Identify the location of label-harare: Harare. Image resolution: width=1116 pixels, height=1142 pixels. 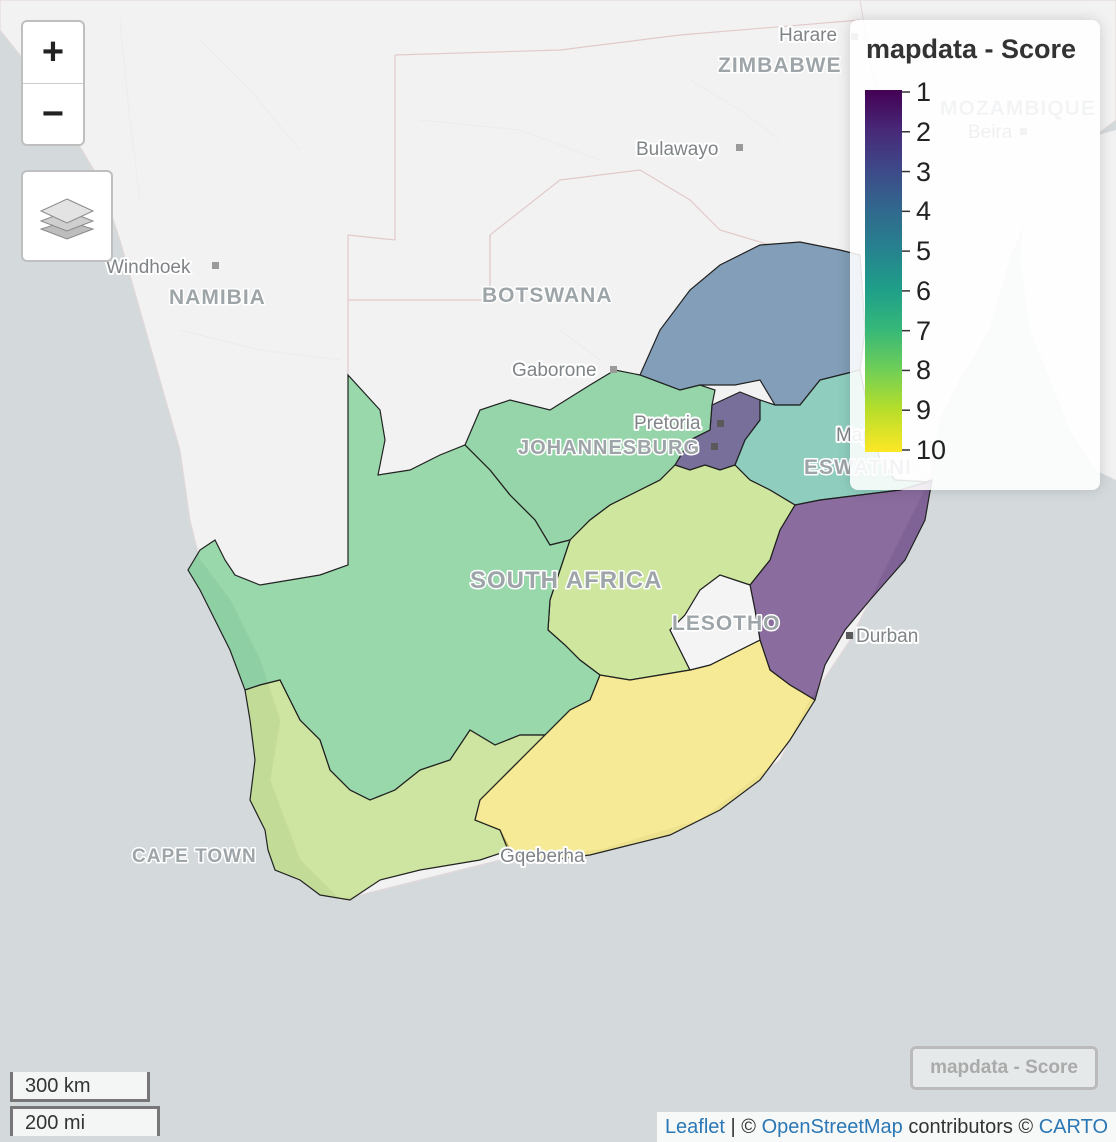
(808, 35).